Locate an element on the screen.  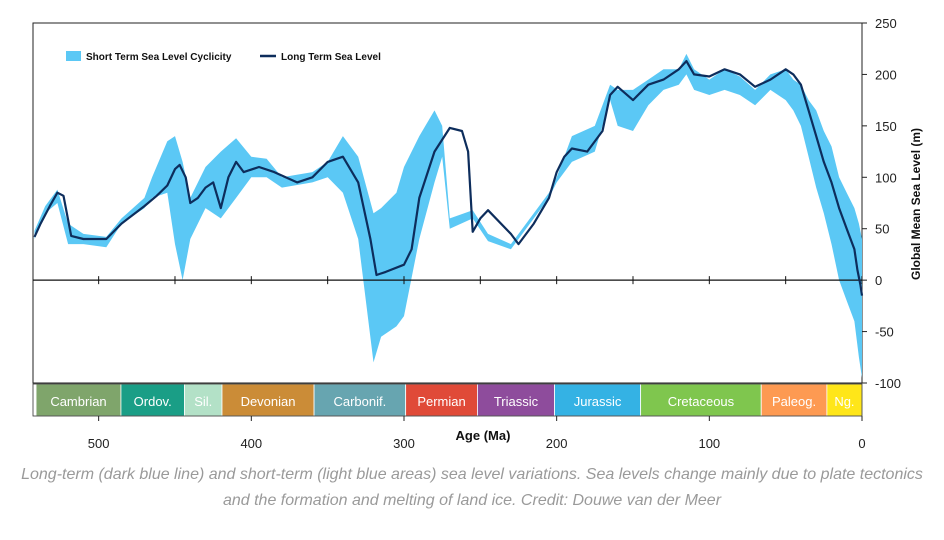
y-tick-label: 250 is located at coordinates (886, 23).